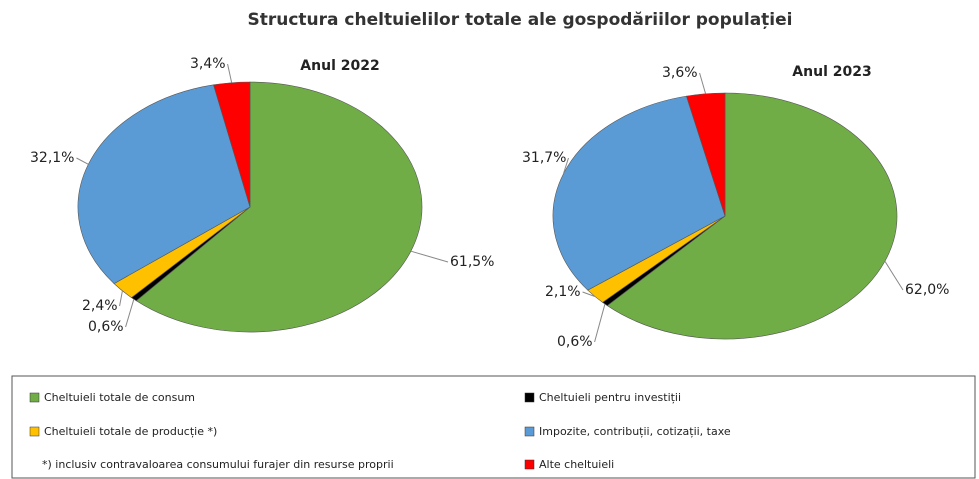 This screenshot has width=979, height=479. I want to click on data-label: 2,4%, so click(100, 306).